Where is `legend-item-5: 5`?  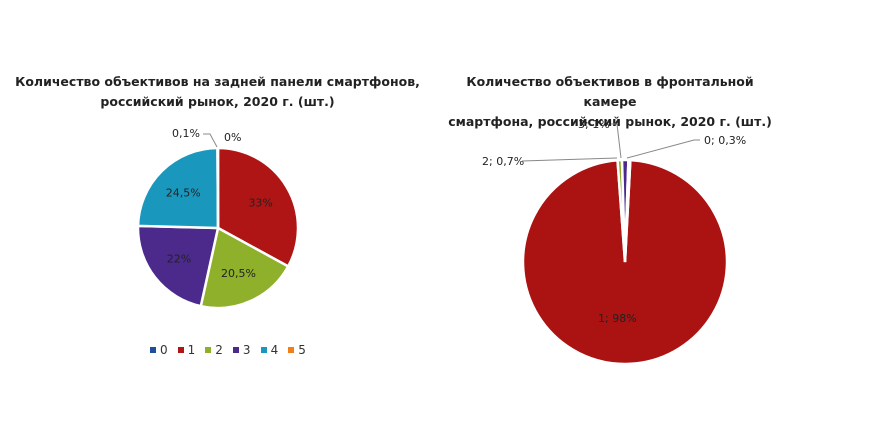 legend-item-5: 5 is located at coordinates (297, 350).